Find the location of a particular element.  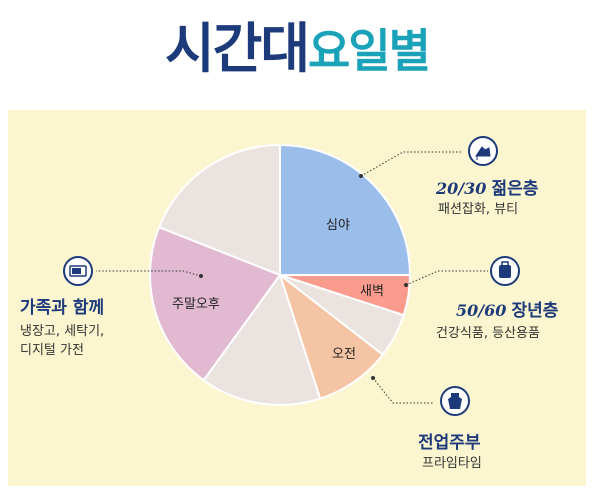

slice-label-weekend-afternoon: 주말오후 is located at coordinates (196, 304).